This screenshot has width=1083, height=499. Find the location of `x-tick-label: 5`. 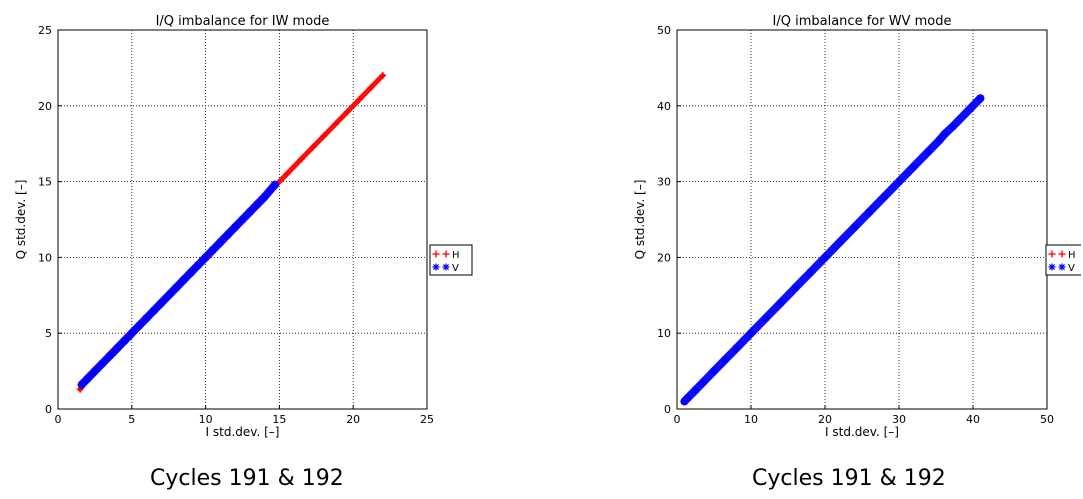

x-tick-label: 5 is located at coordinates (131, 419).